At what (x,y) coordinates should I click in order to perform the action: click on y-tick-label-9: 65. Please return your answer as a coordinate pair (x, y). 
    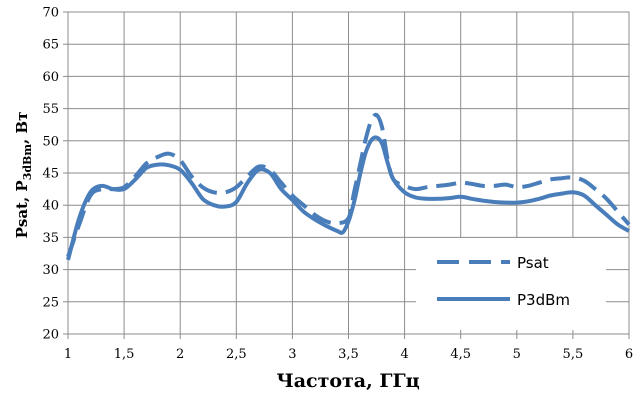
    Looking at the image, I should click on (50, 45).